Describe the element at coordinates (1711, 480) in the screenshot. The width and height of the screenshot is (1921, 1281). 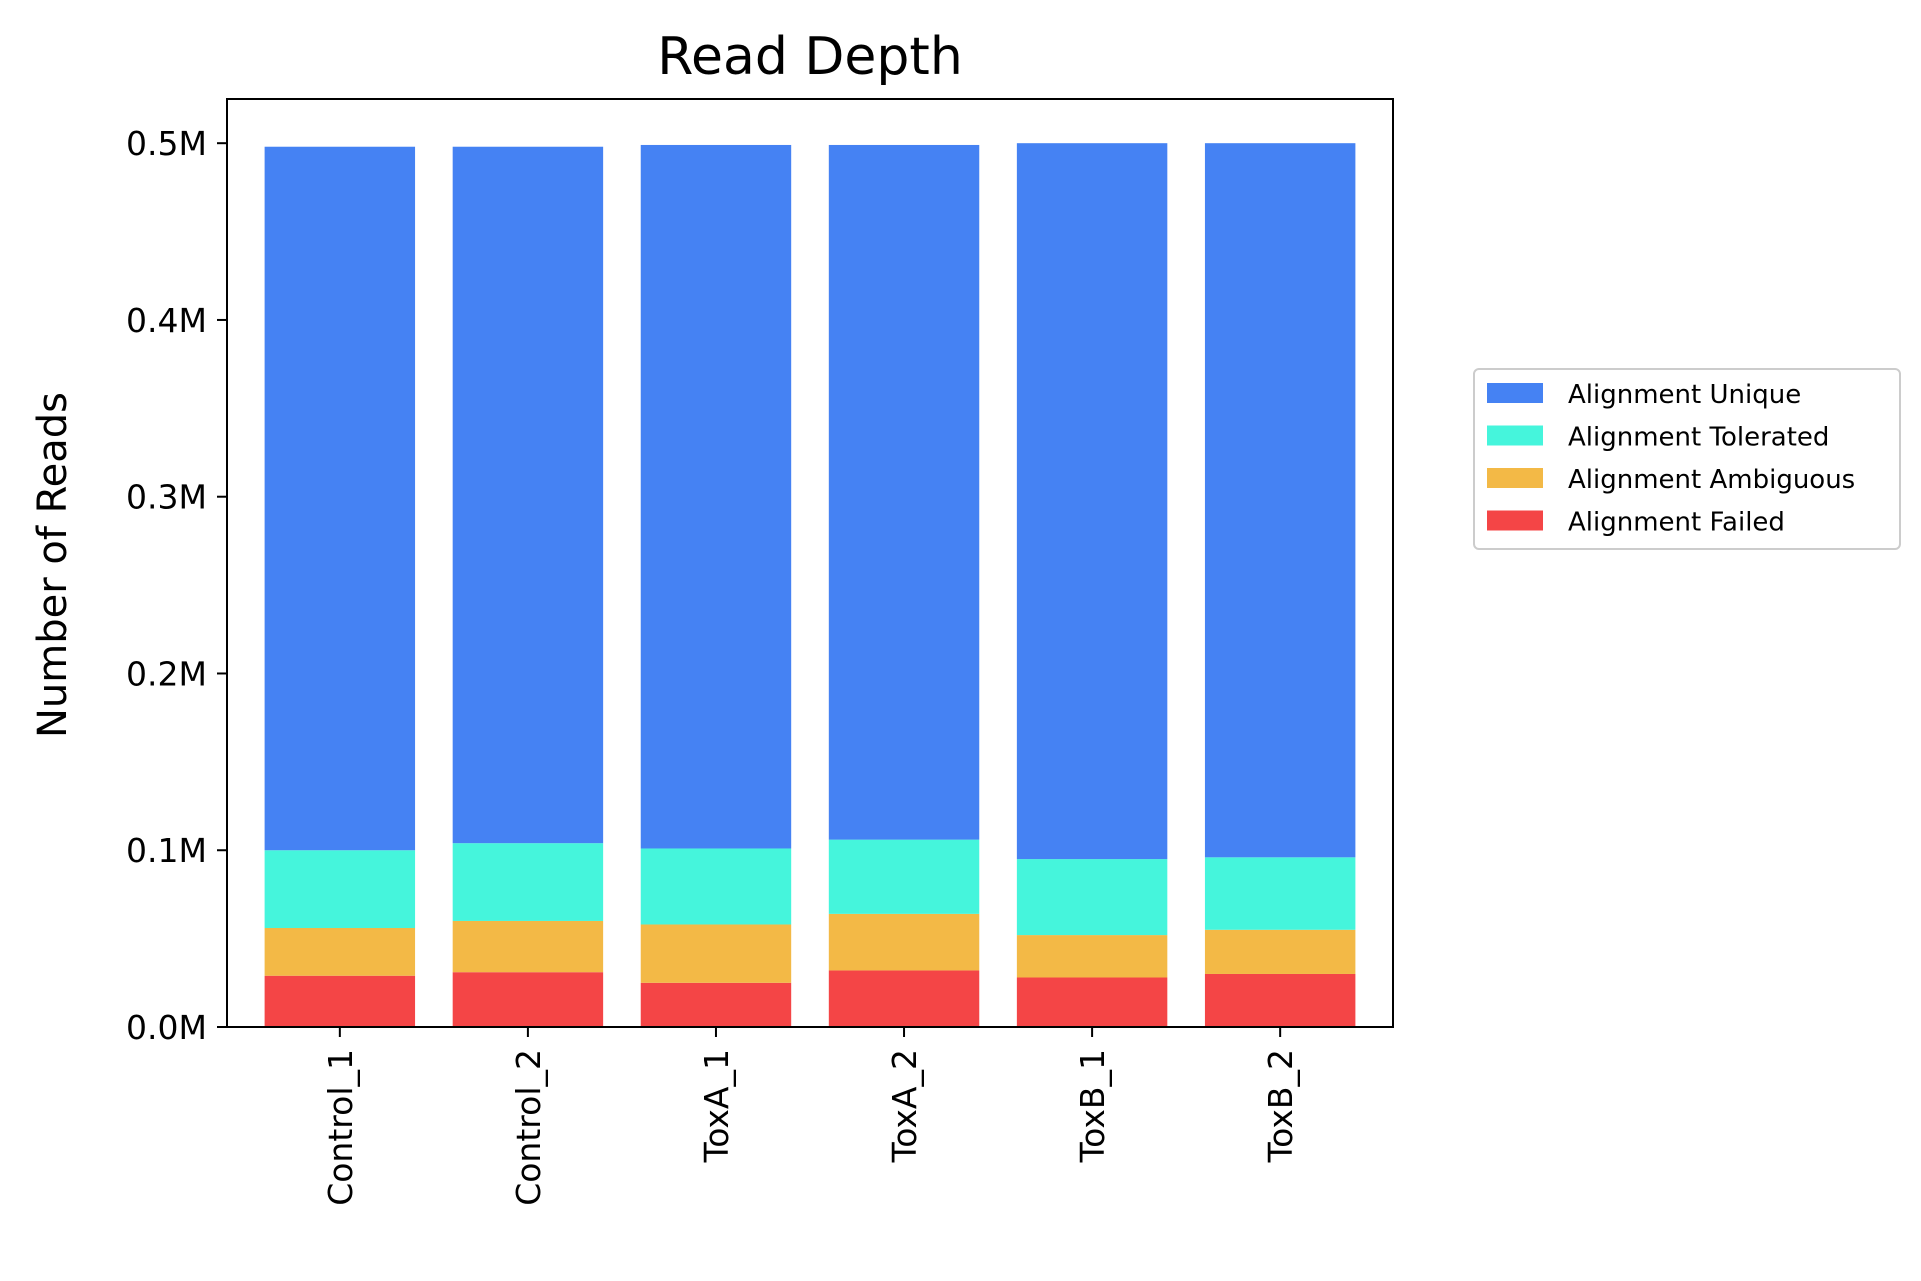
I see `legend-label: Alignment Ambiguous` at that location.